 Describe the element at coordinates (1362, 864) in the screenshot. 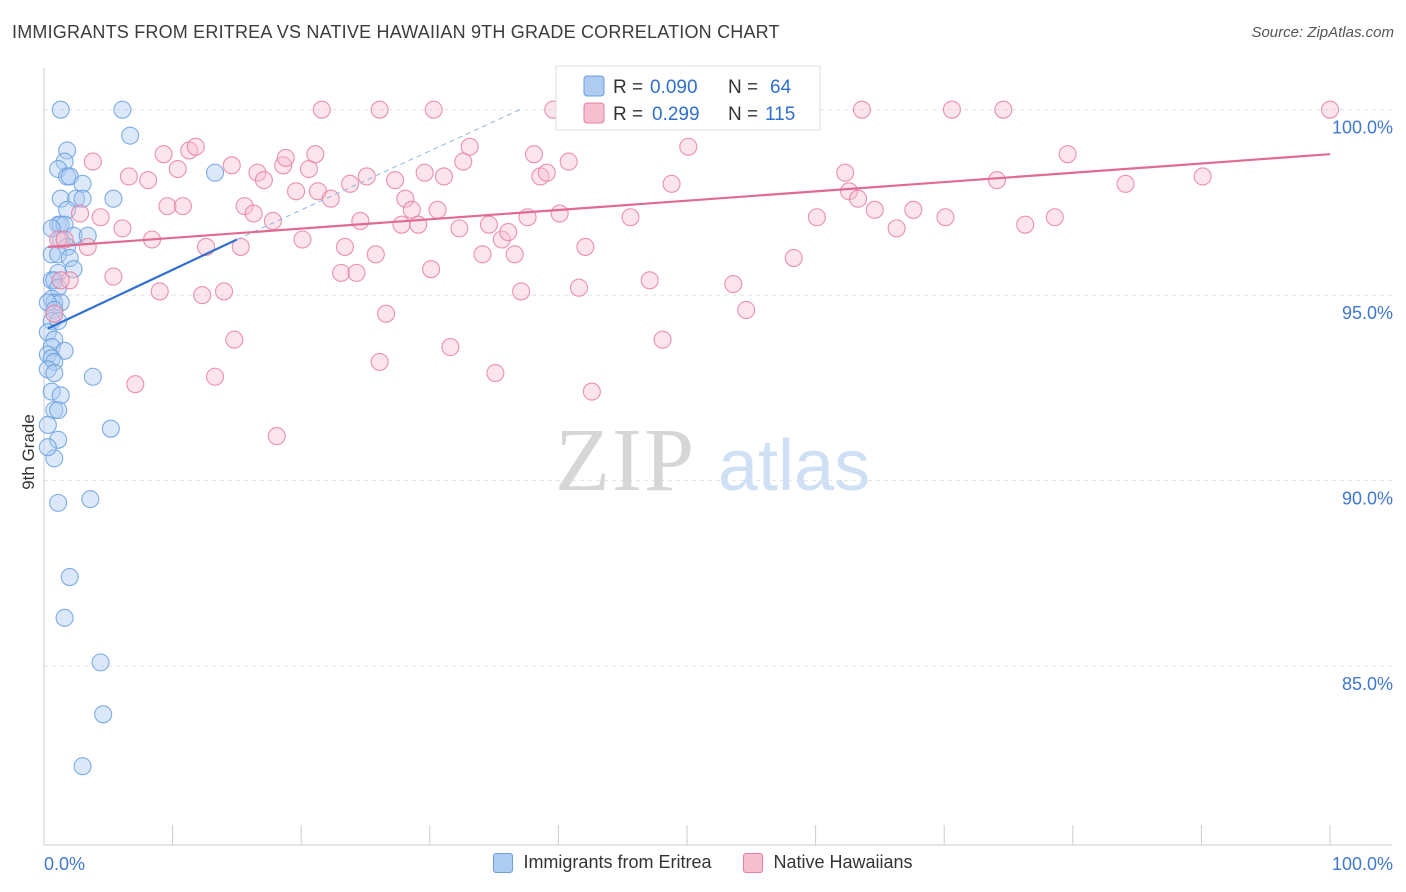

I see `x-tick-label-1: 100.0%` at that location.